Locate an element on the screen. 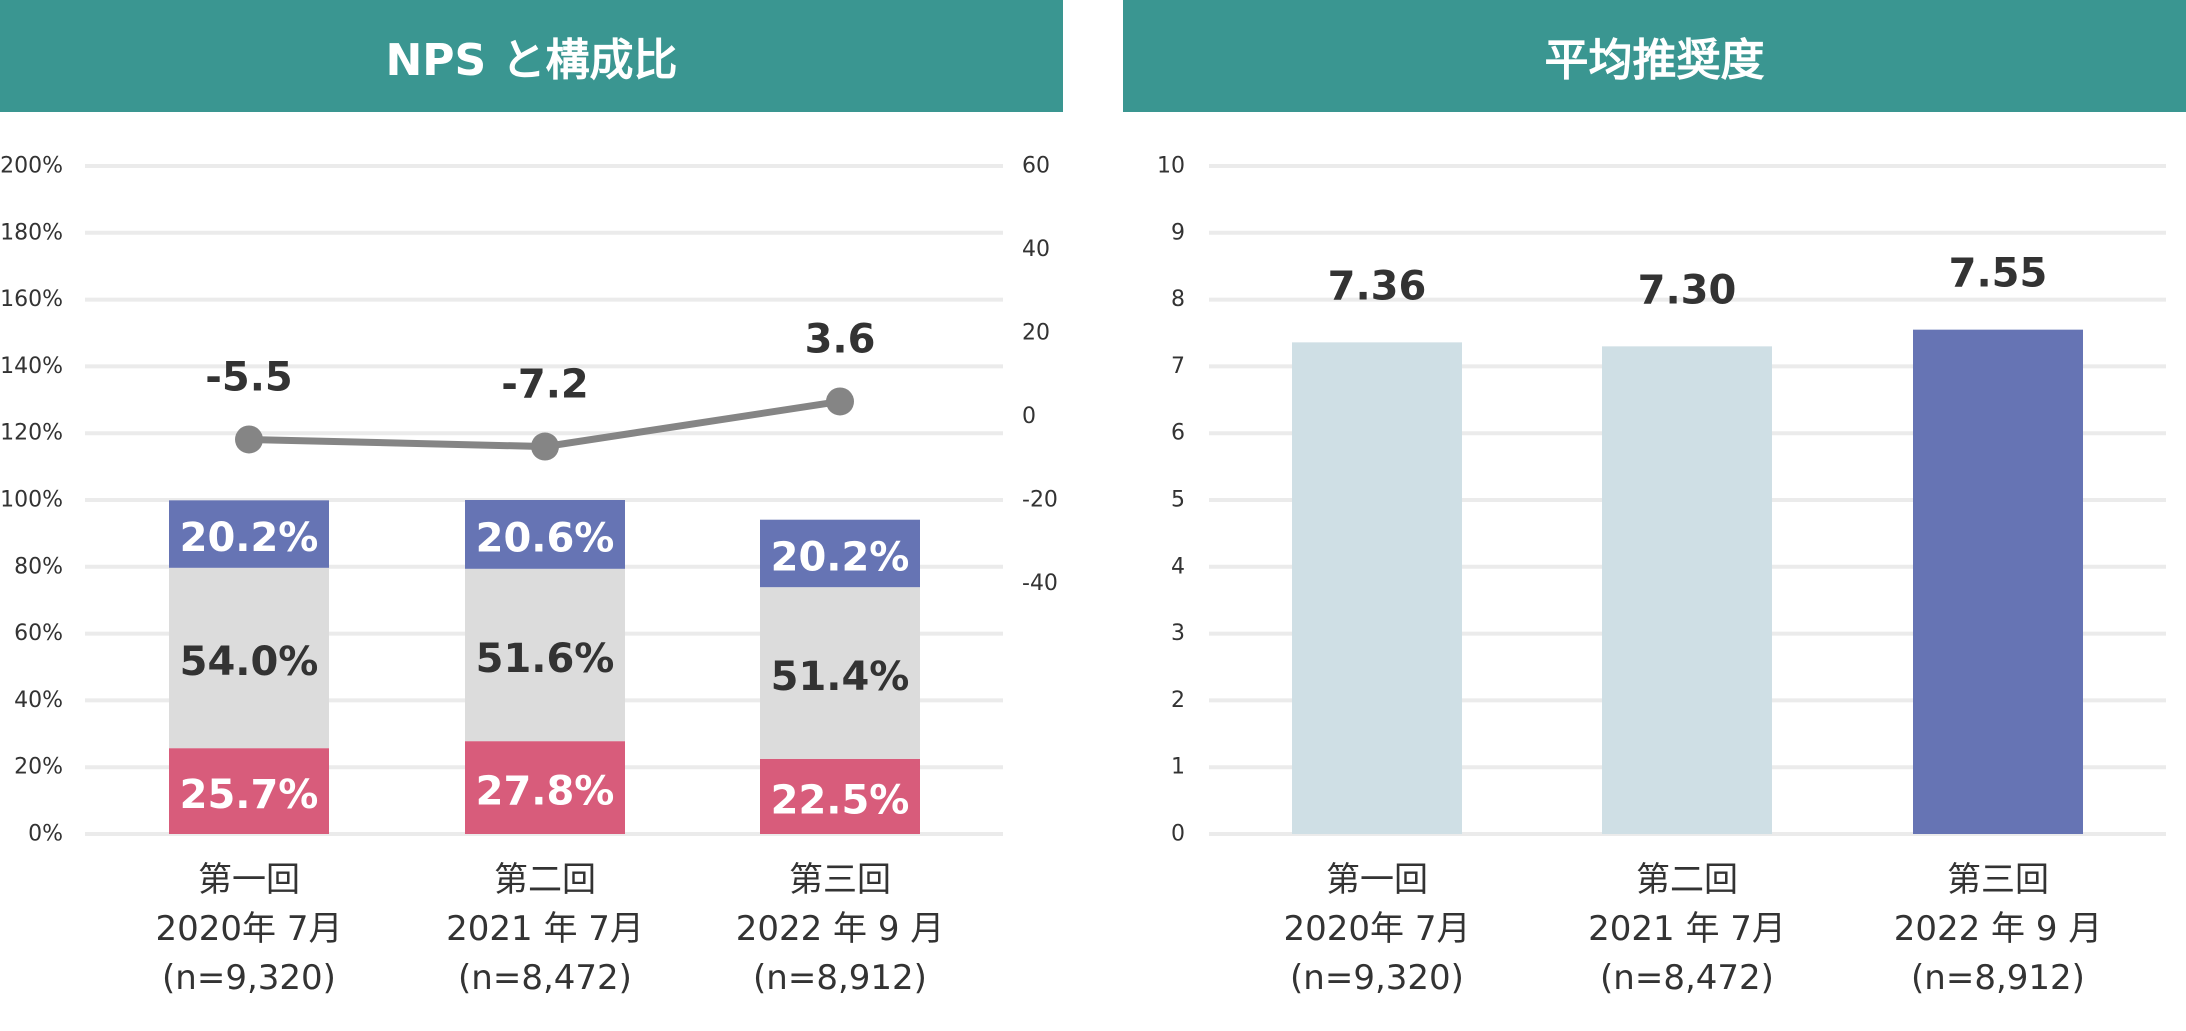  y2-tick-label: 60 is located at coordinates (1036, 166).